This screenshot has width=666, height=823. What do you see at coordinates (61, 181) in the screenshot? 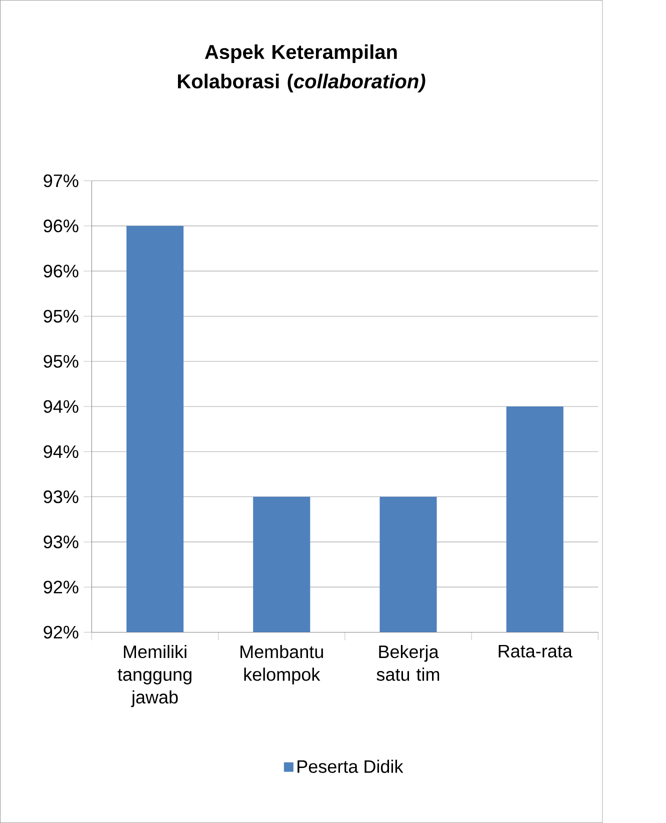
I see `y-tick-label: 97%` at bounding box center [61, 181].